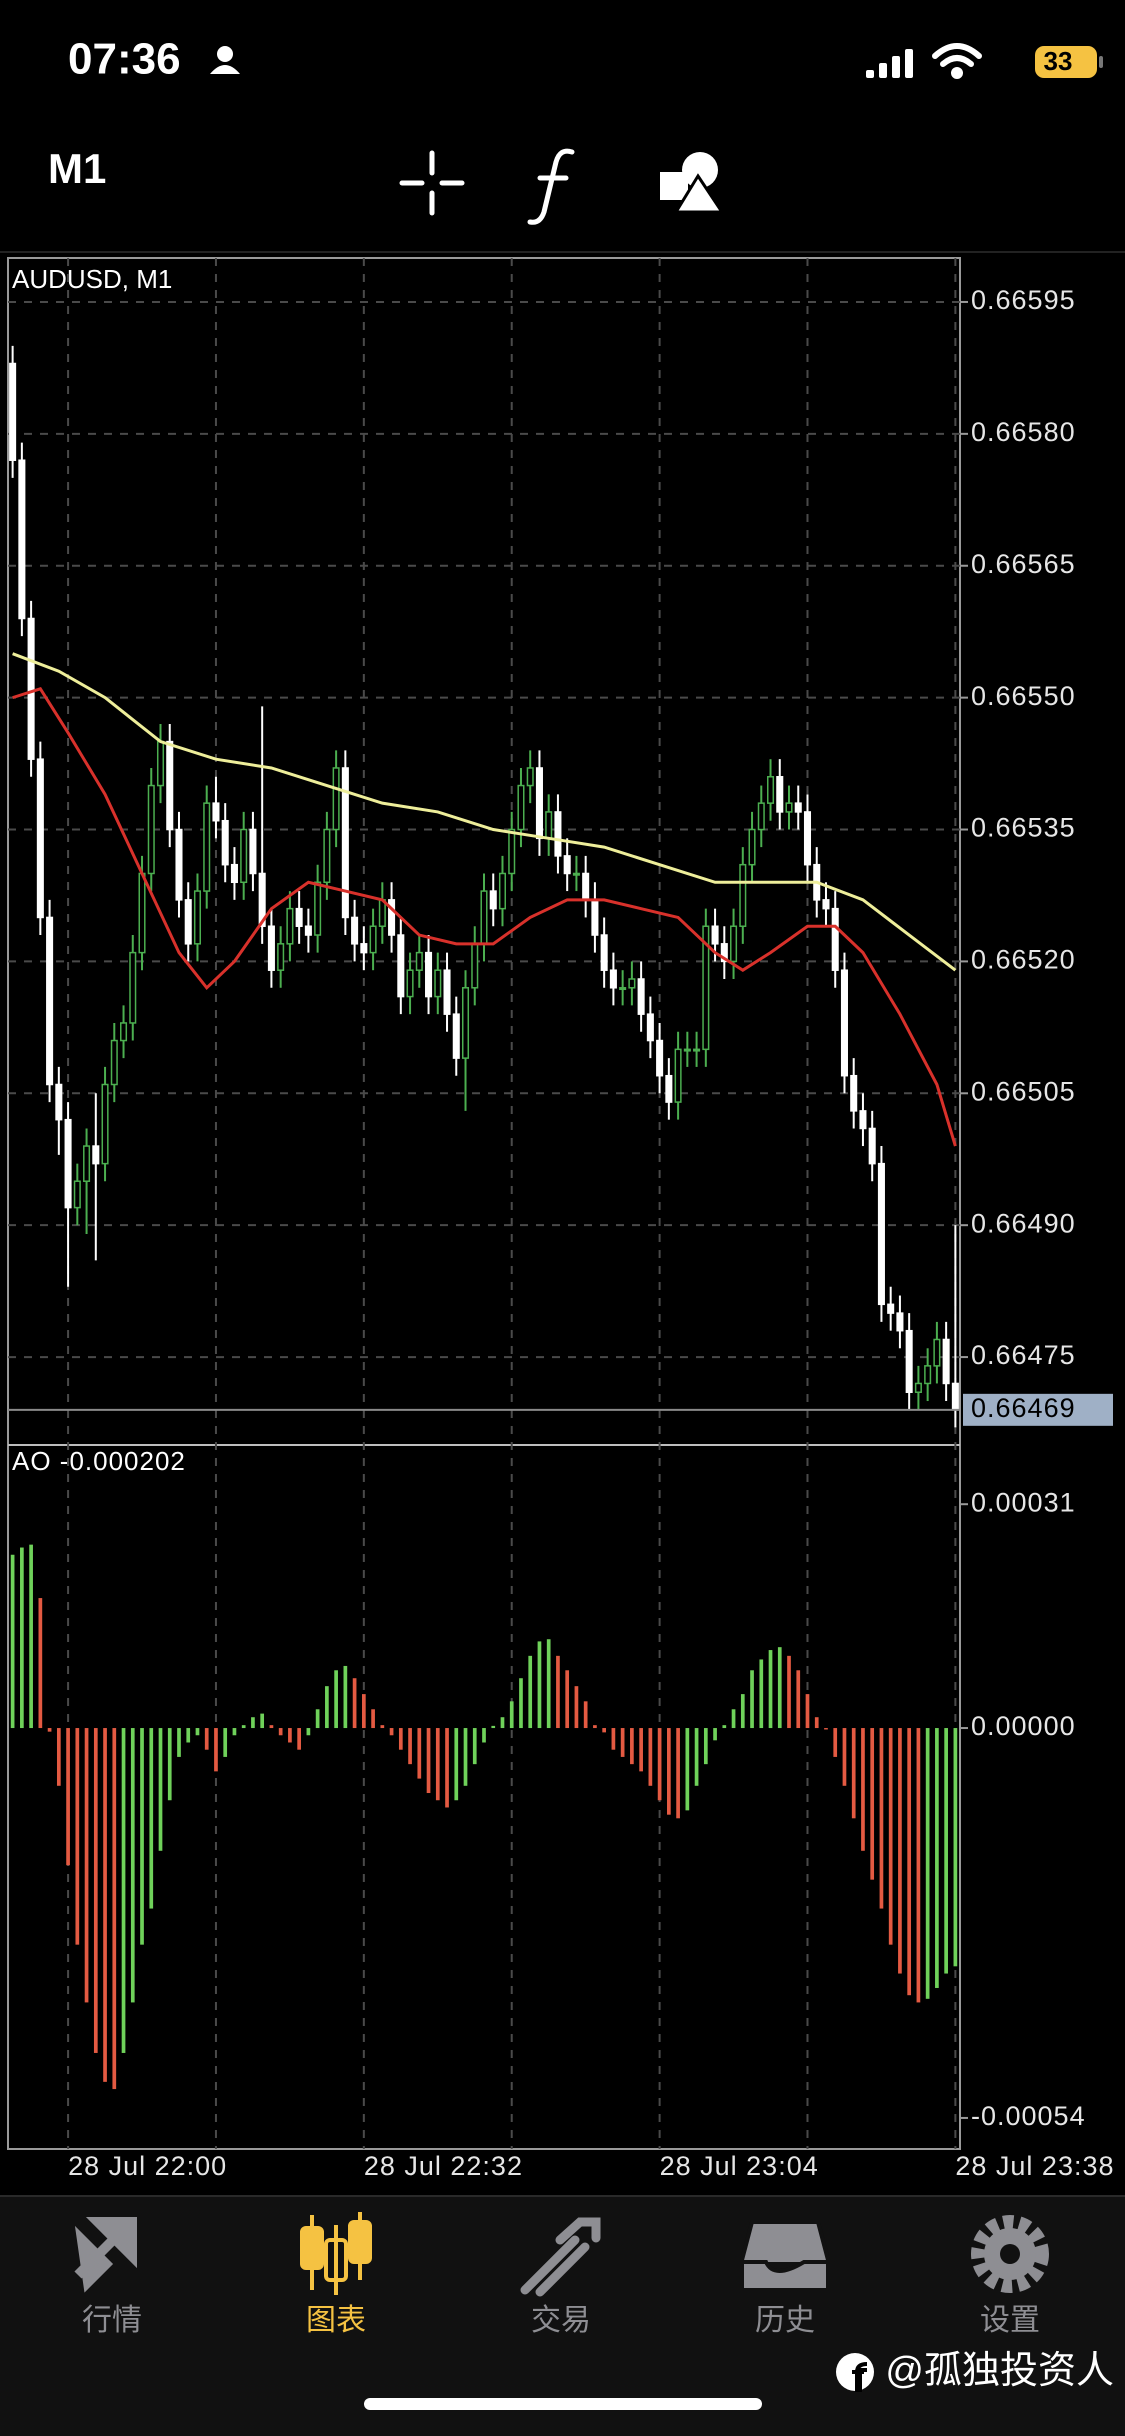  I want to click on quotes-icon, so click(105, 2255).